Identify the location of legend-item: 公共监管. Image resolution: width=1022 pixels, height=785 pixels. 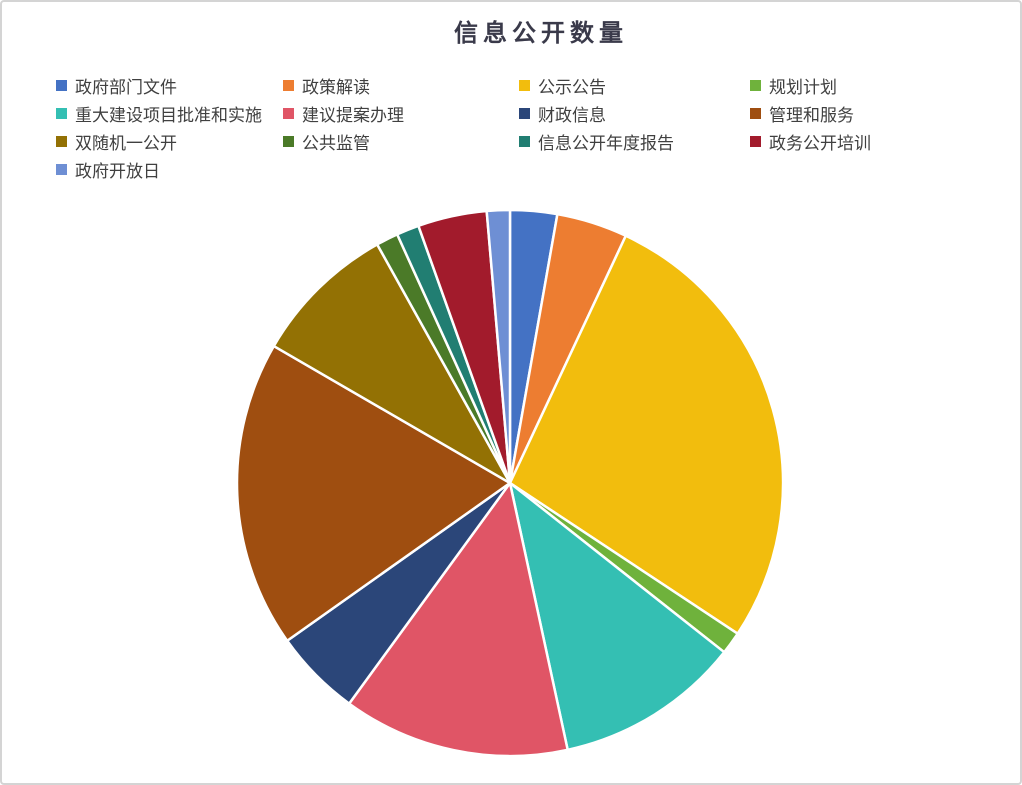
(401, 141).